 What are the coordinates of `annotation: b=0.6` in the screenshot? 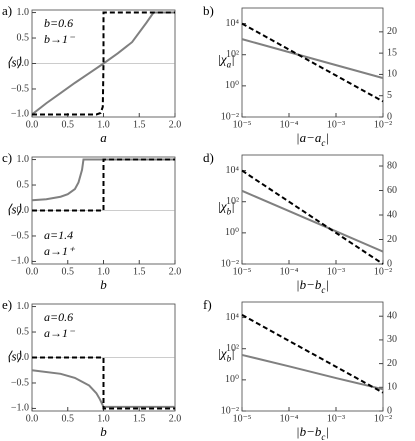 It's located at (58, 23).